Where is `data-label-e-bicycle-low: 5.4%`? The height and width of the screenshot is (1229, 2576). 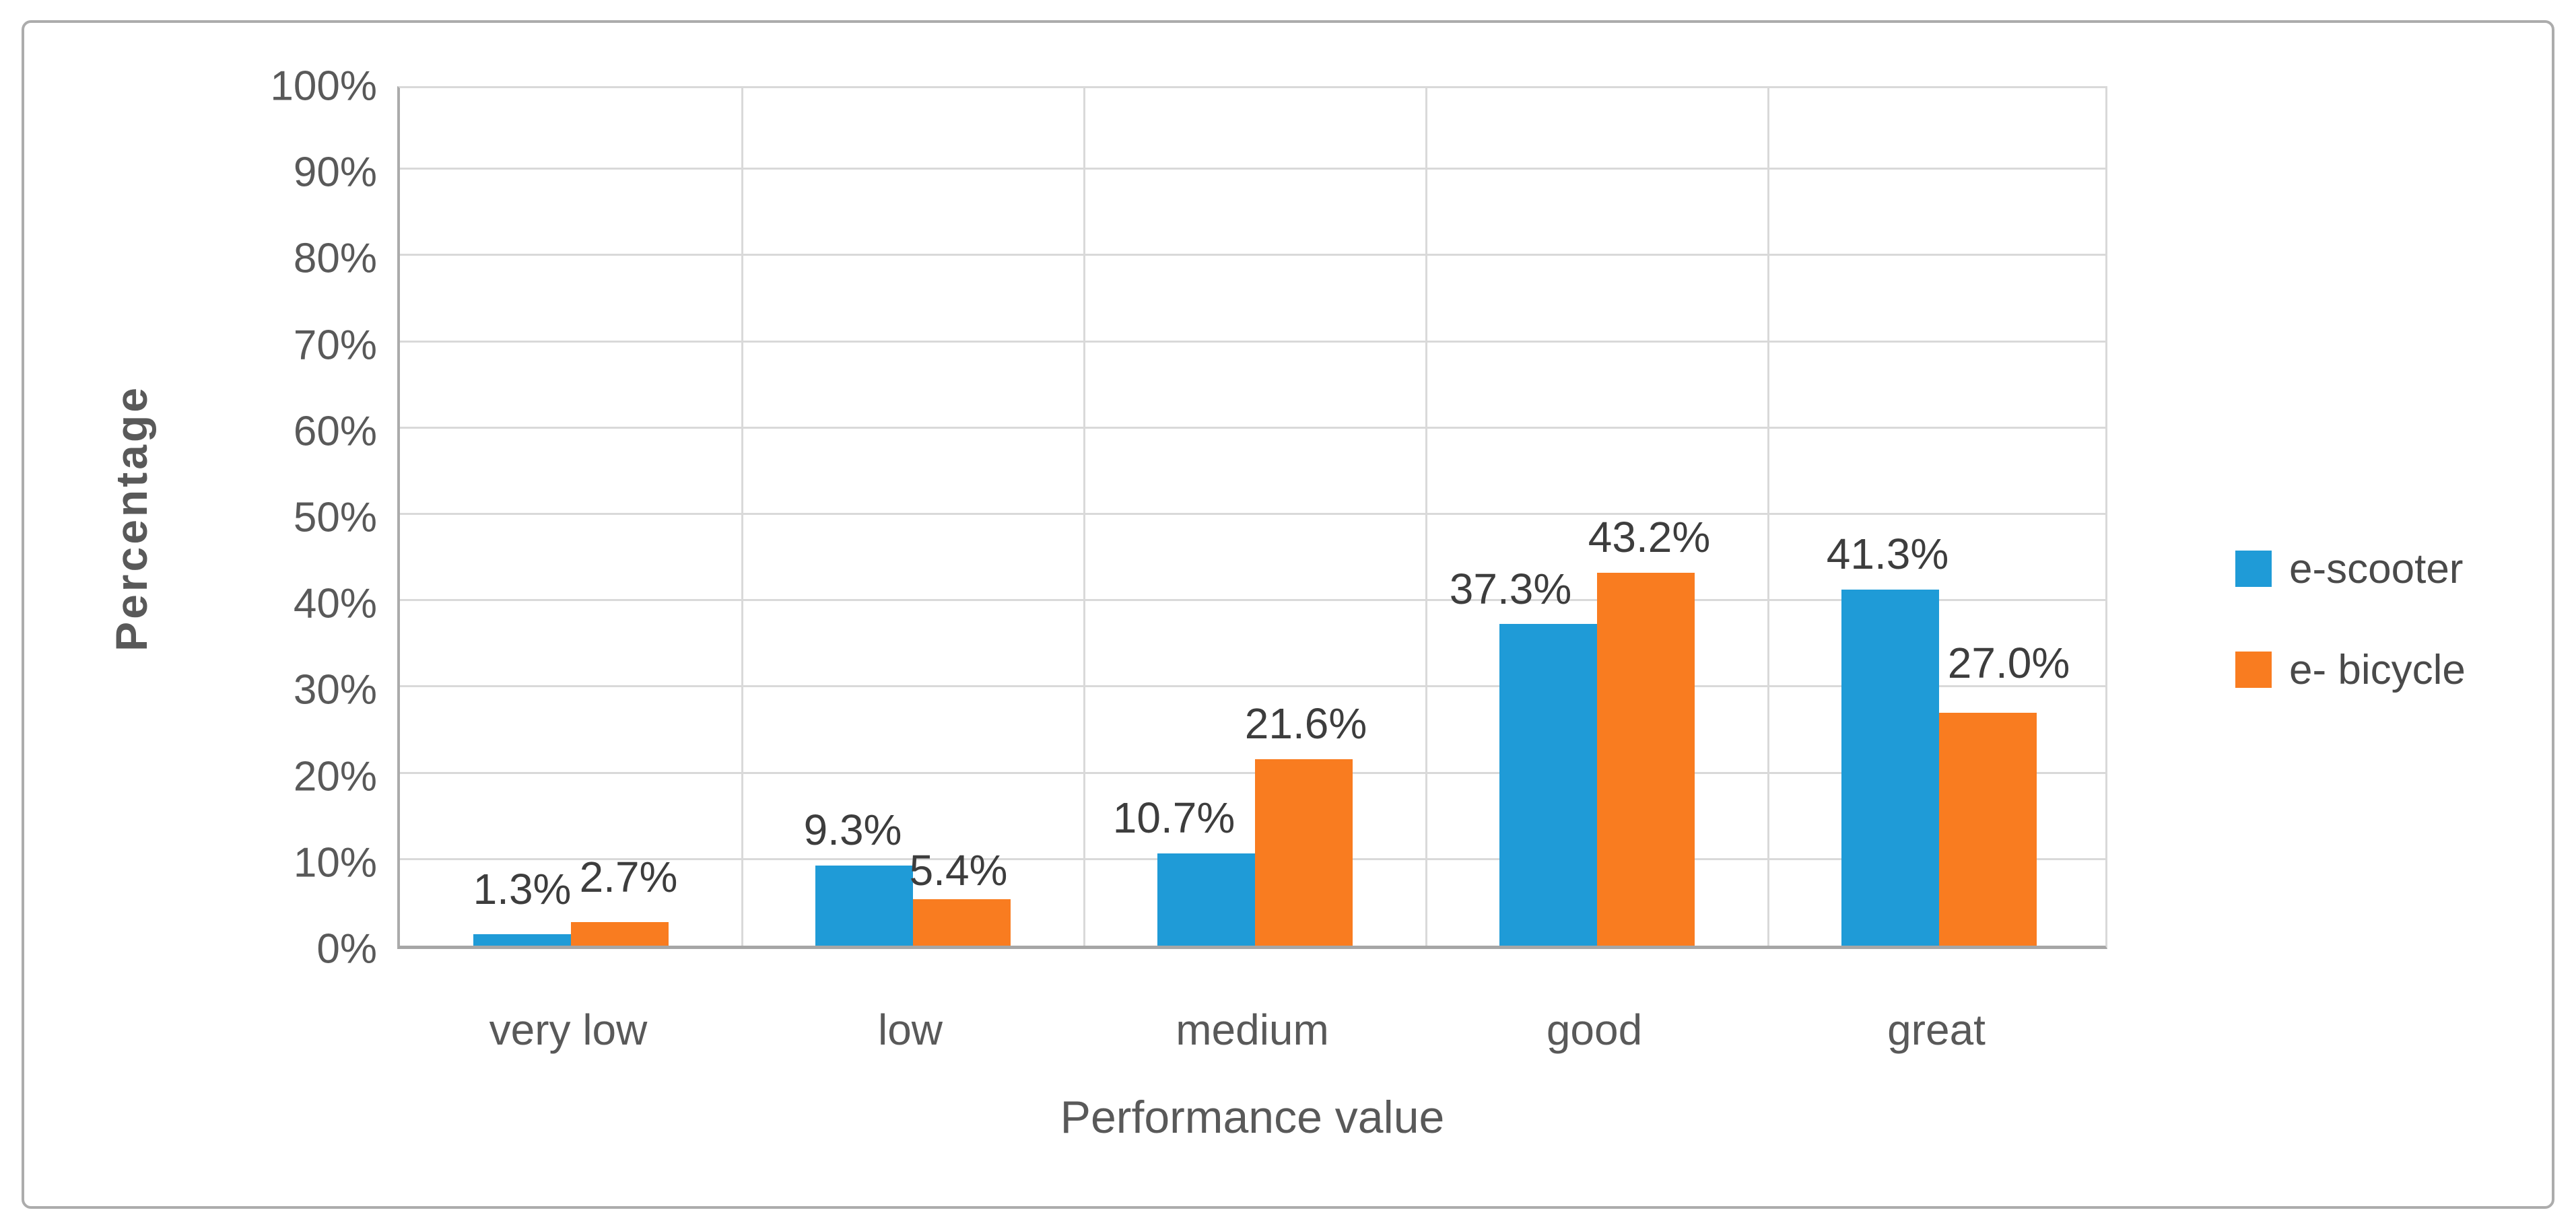
data-label-e-bicycle-low: 5.4% is located at coordinates (959, 869).